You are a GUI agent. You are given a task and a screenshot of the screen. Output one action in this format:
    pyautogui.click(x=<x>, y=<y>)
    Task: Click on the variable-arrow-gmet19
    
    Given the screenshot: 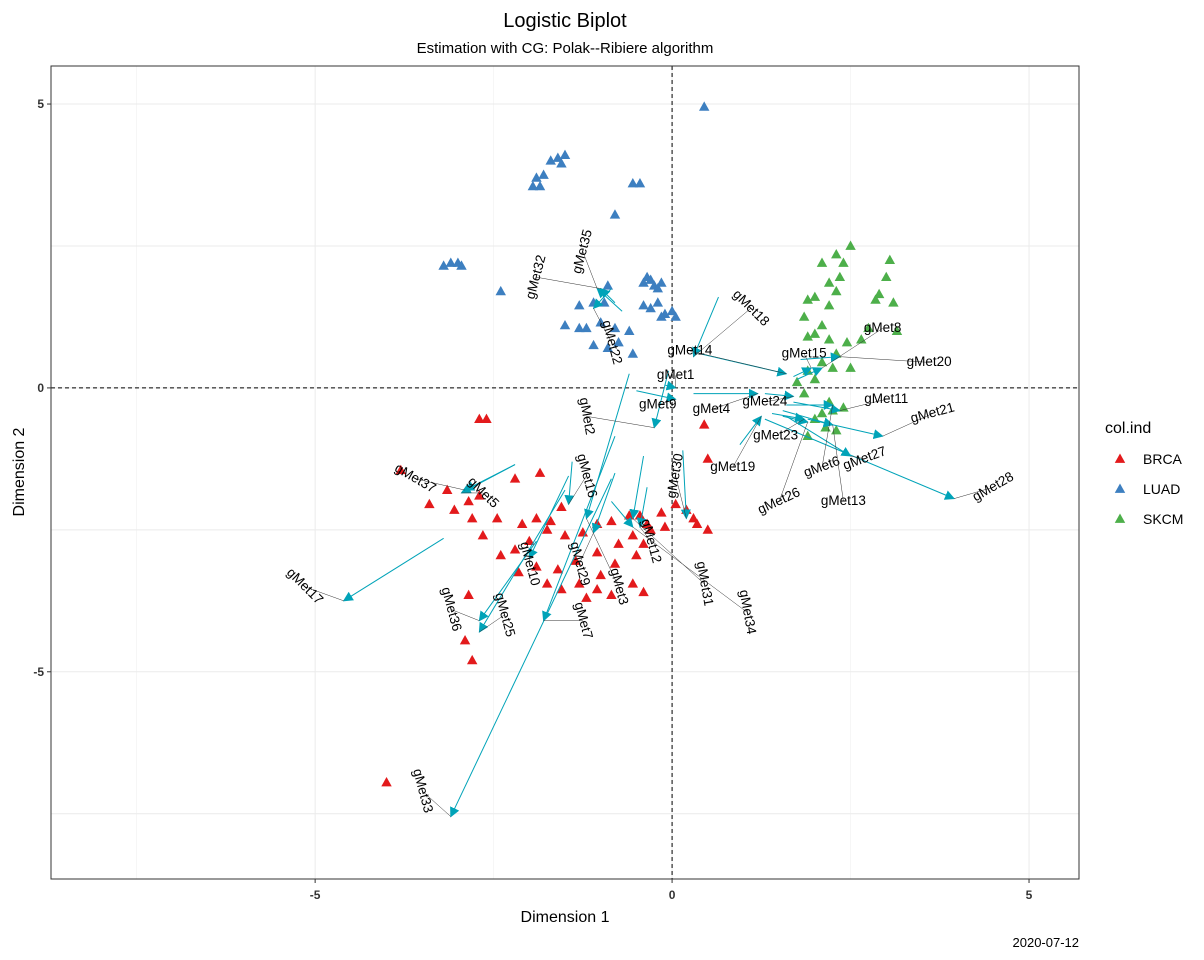 What is the action you would take?
    pyautogui.click(x=750, y=430)
    